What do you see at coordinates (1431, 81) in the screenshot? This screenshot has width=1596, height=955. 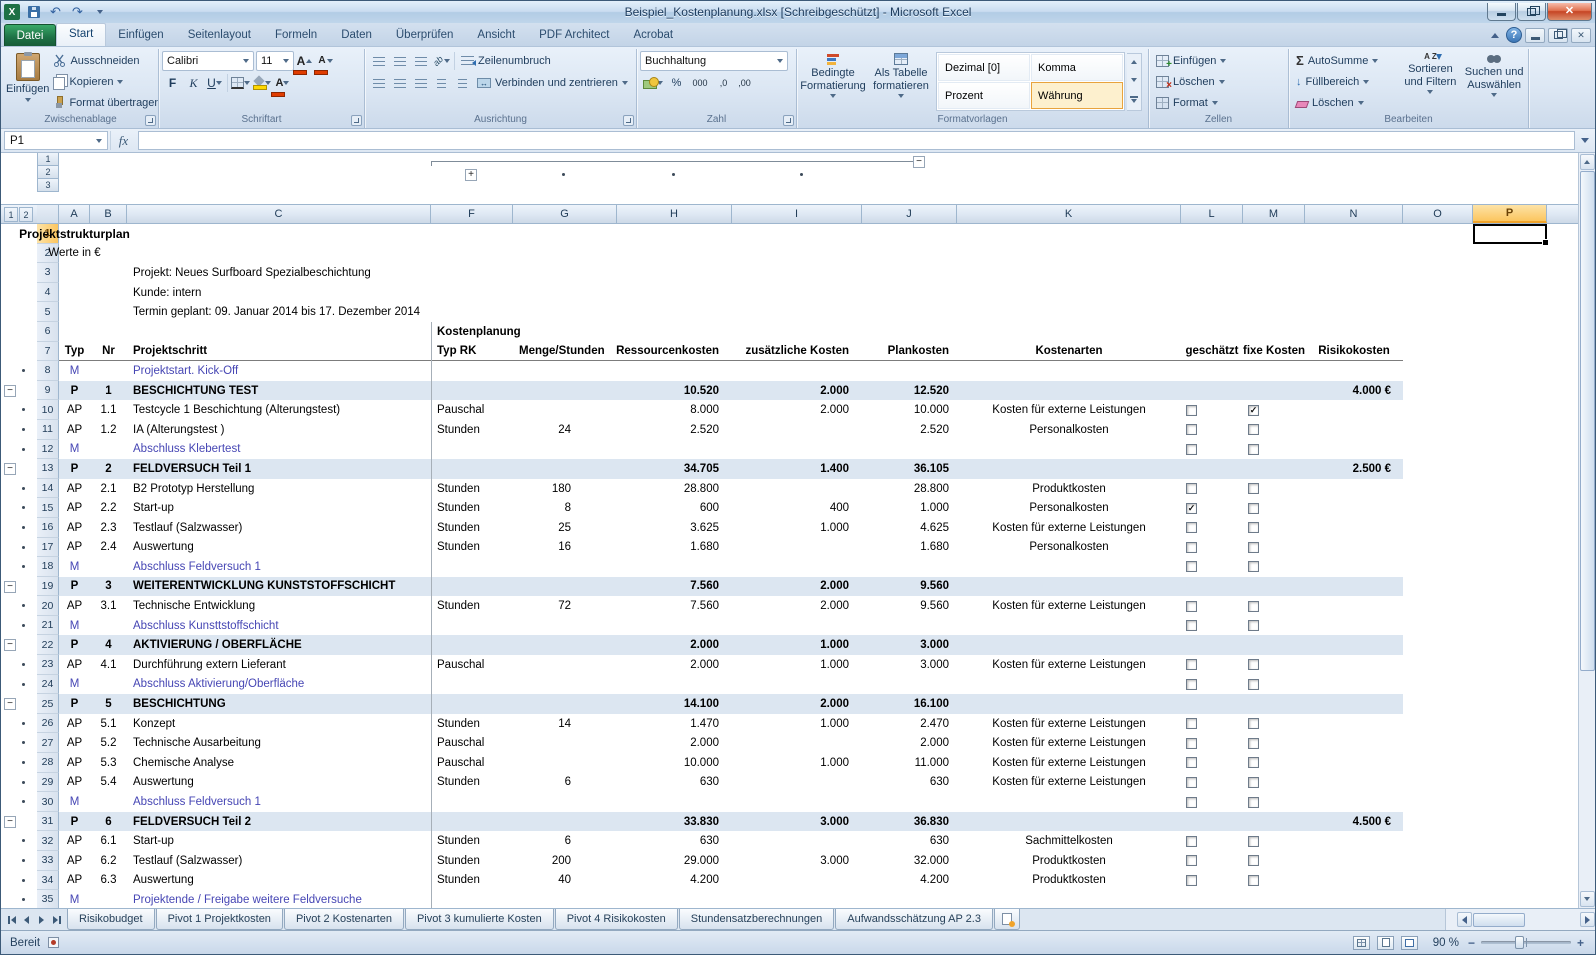 I see `sort-filter-button: A Z Sortieren und Filtern` at bounding box center [1431, 81].